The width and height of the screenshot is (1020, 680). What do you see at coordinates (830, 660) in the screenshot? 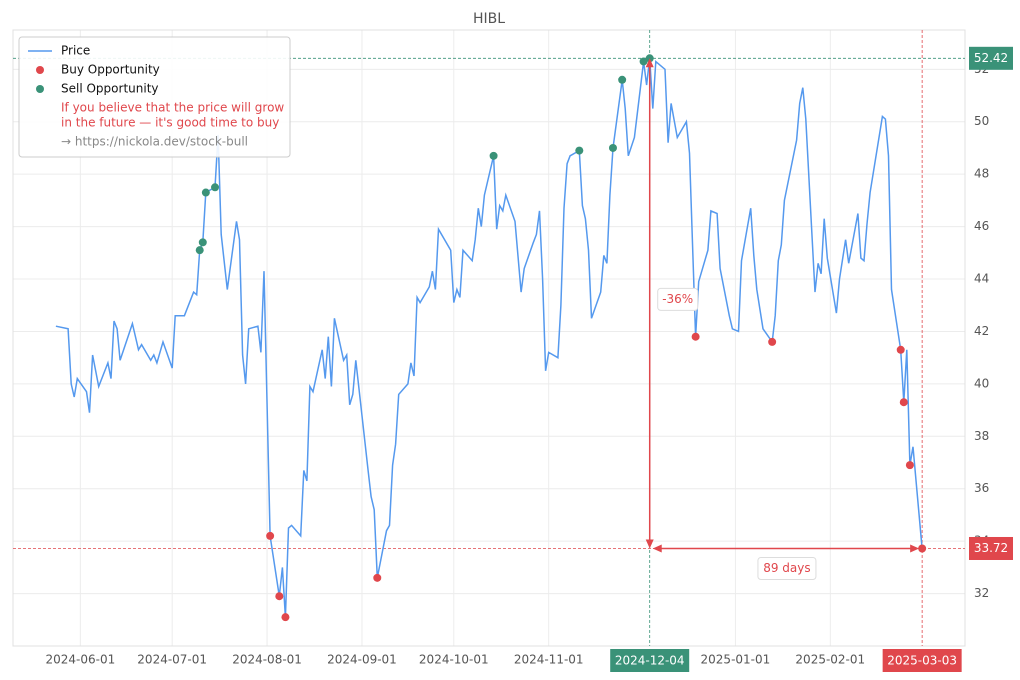
I see `x-tick-label: 2025-02-01` at bounding box center [830, 660].